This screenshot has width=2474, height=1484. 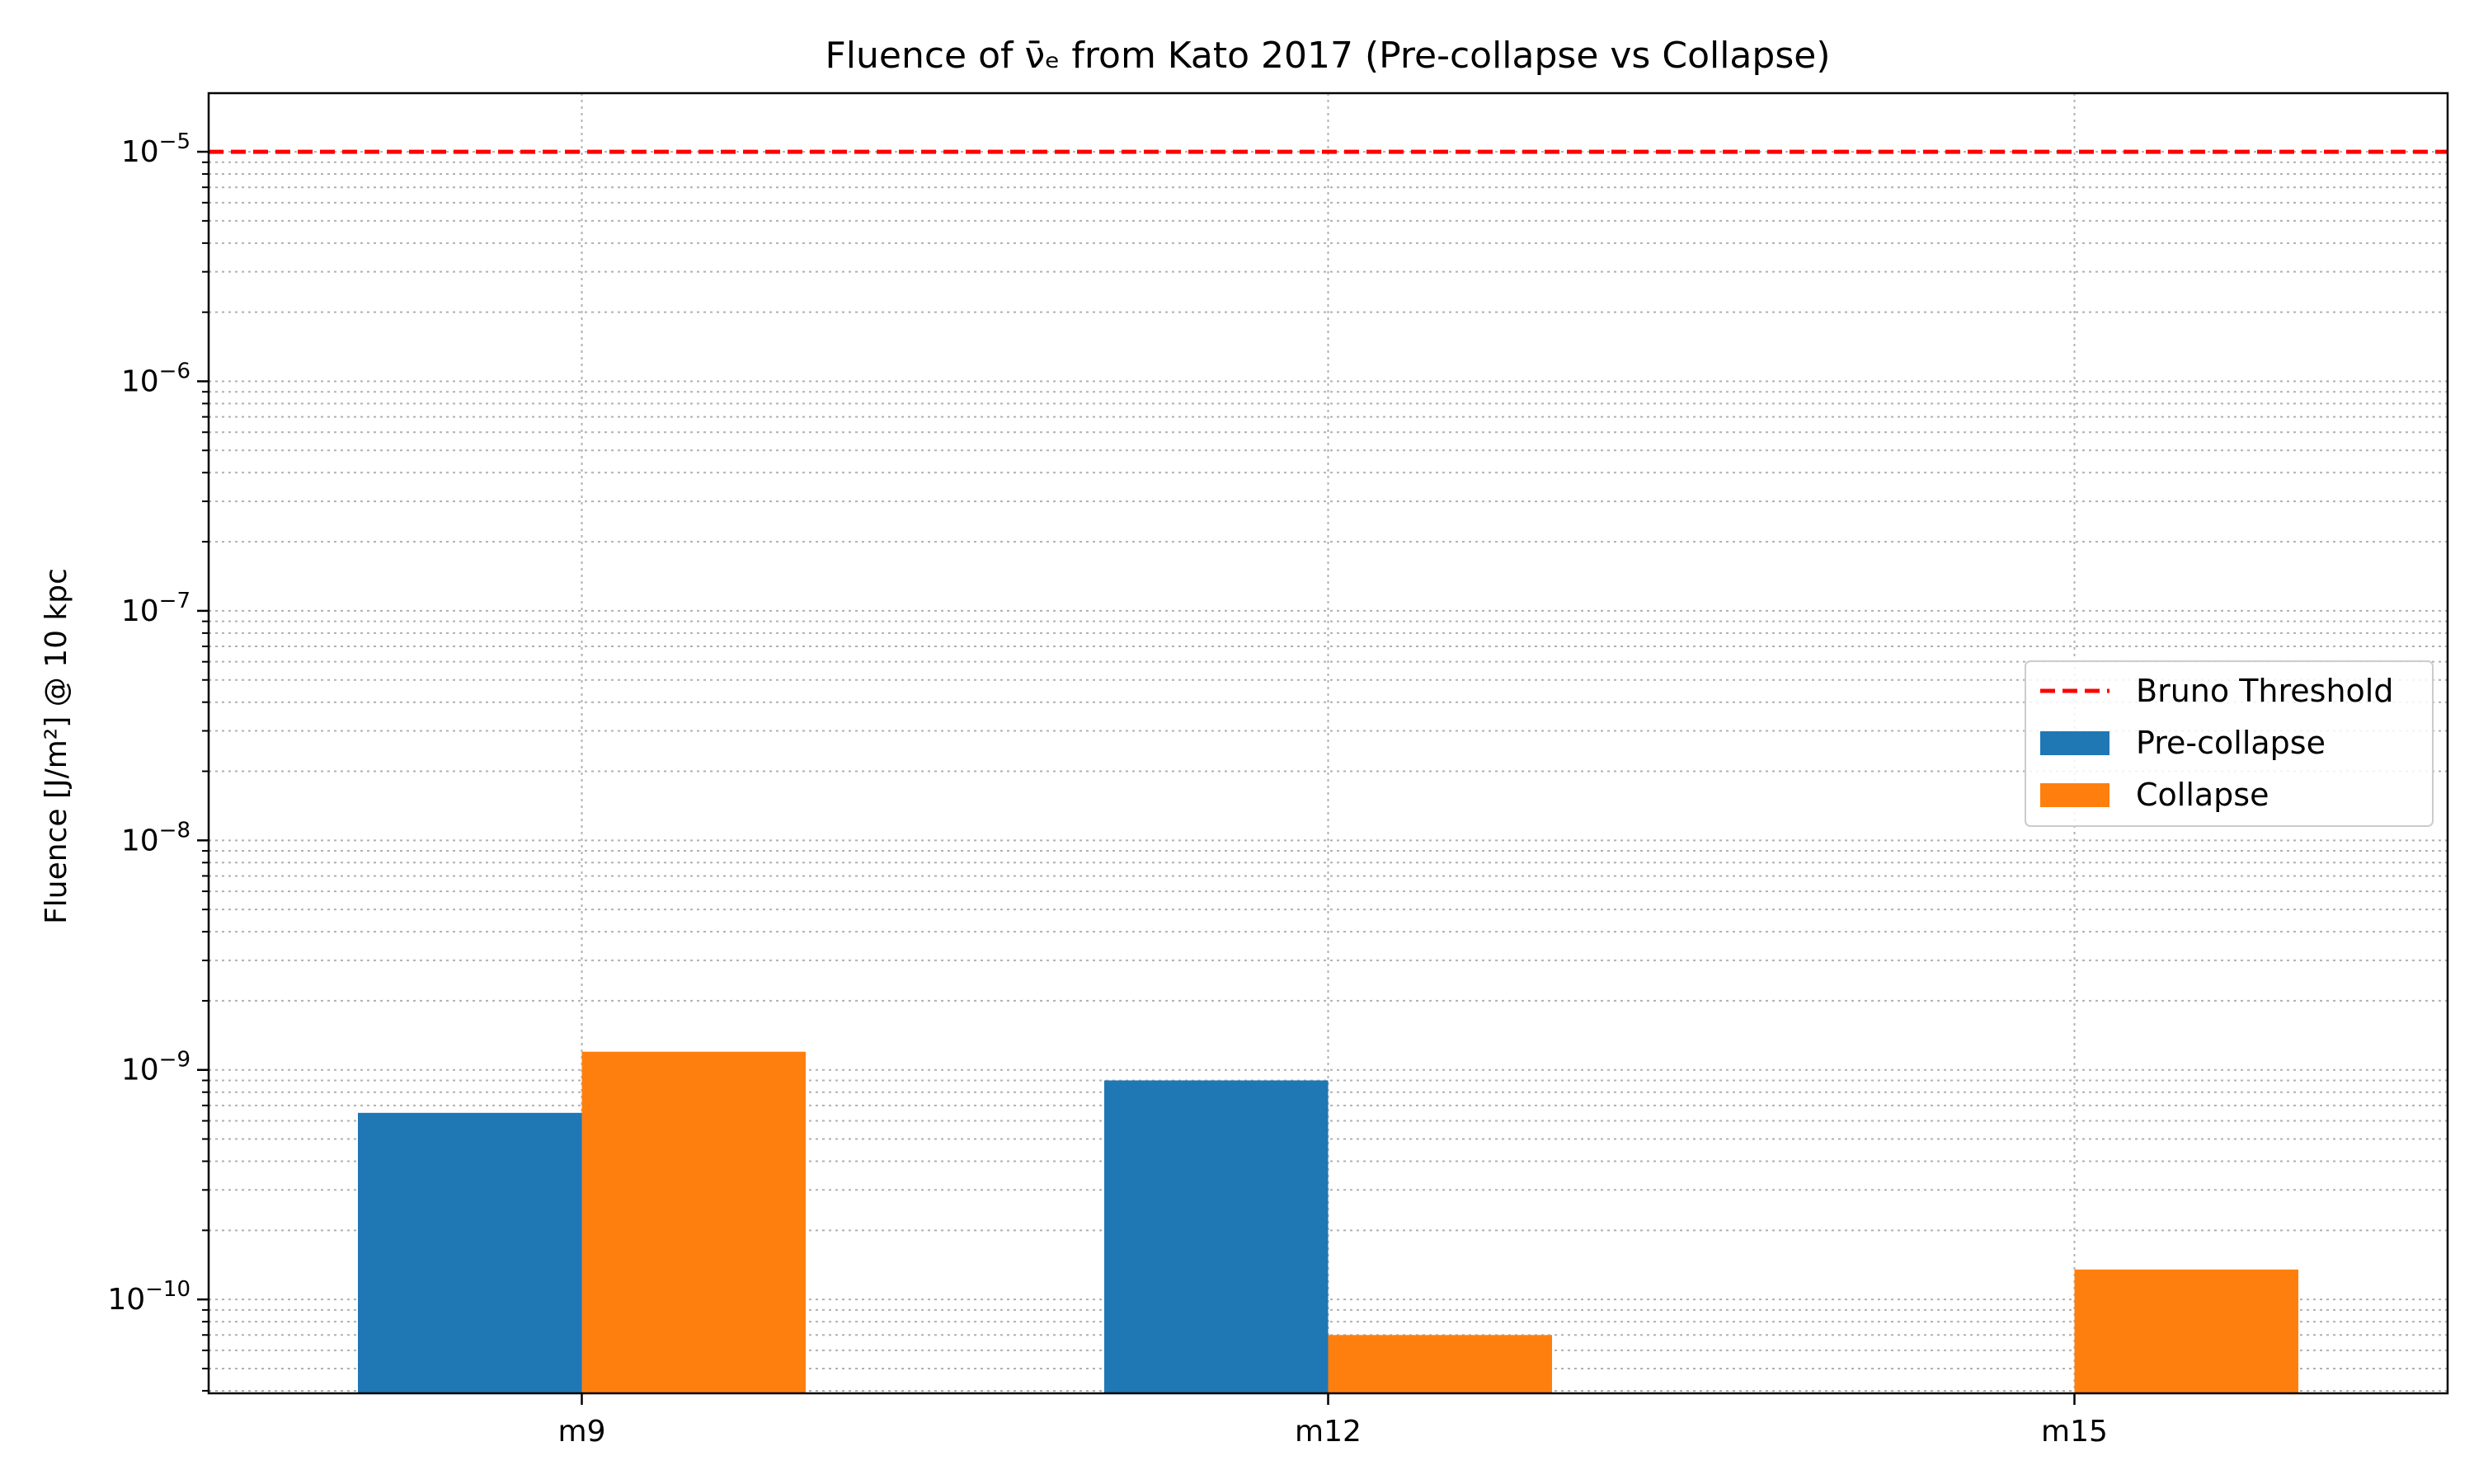 What do you see at coordinates (155, 837) in the screenshot?
I see `y-tick-label: 10⁻⁸` at bounding box center [155, 837].